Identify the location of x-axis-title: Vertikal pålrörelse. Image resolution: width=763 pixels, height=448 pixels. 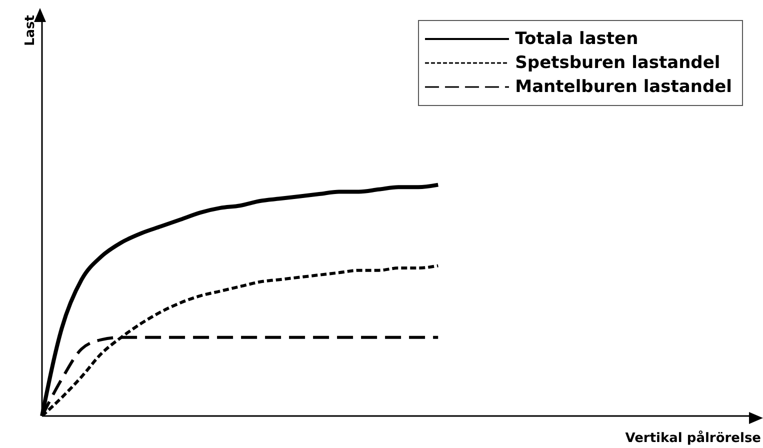
(693, 438).